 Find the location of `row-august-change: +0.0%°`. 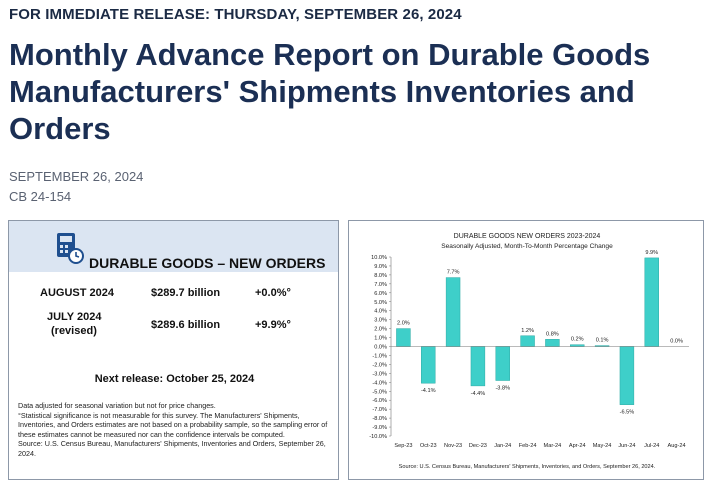

row-august-change: +0.0%° is located at coordinates (273, 293).